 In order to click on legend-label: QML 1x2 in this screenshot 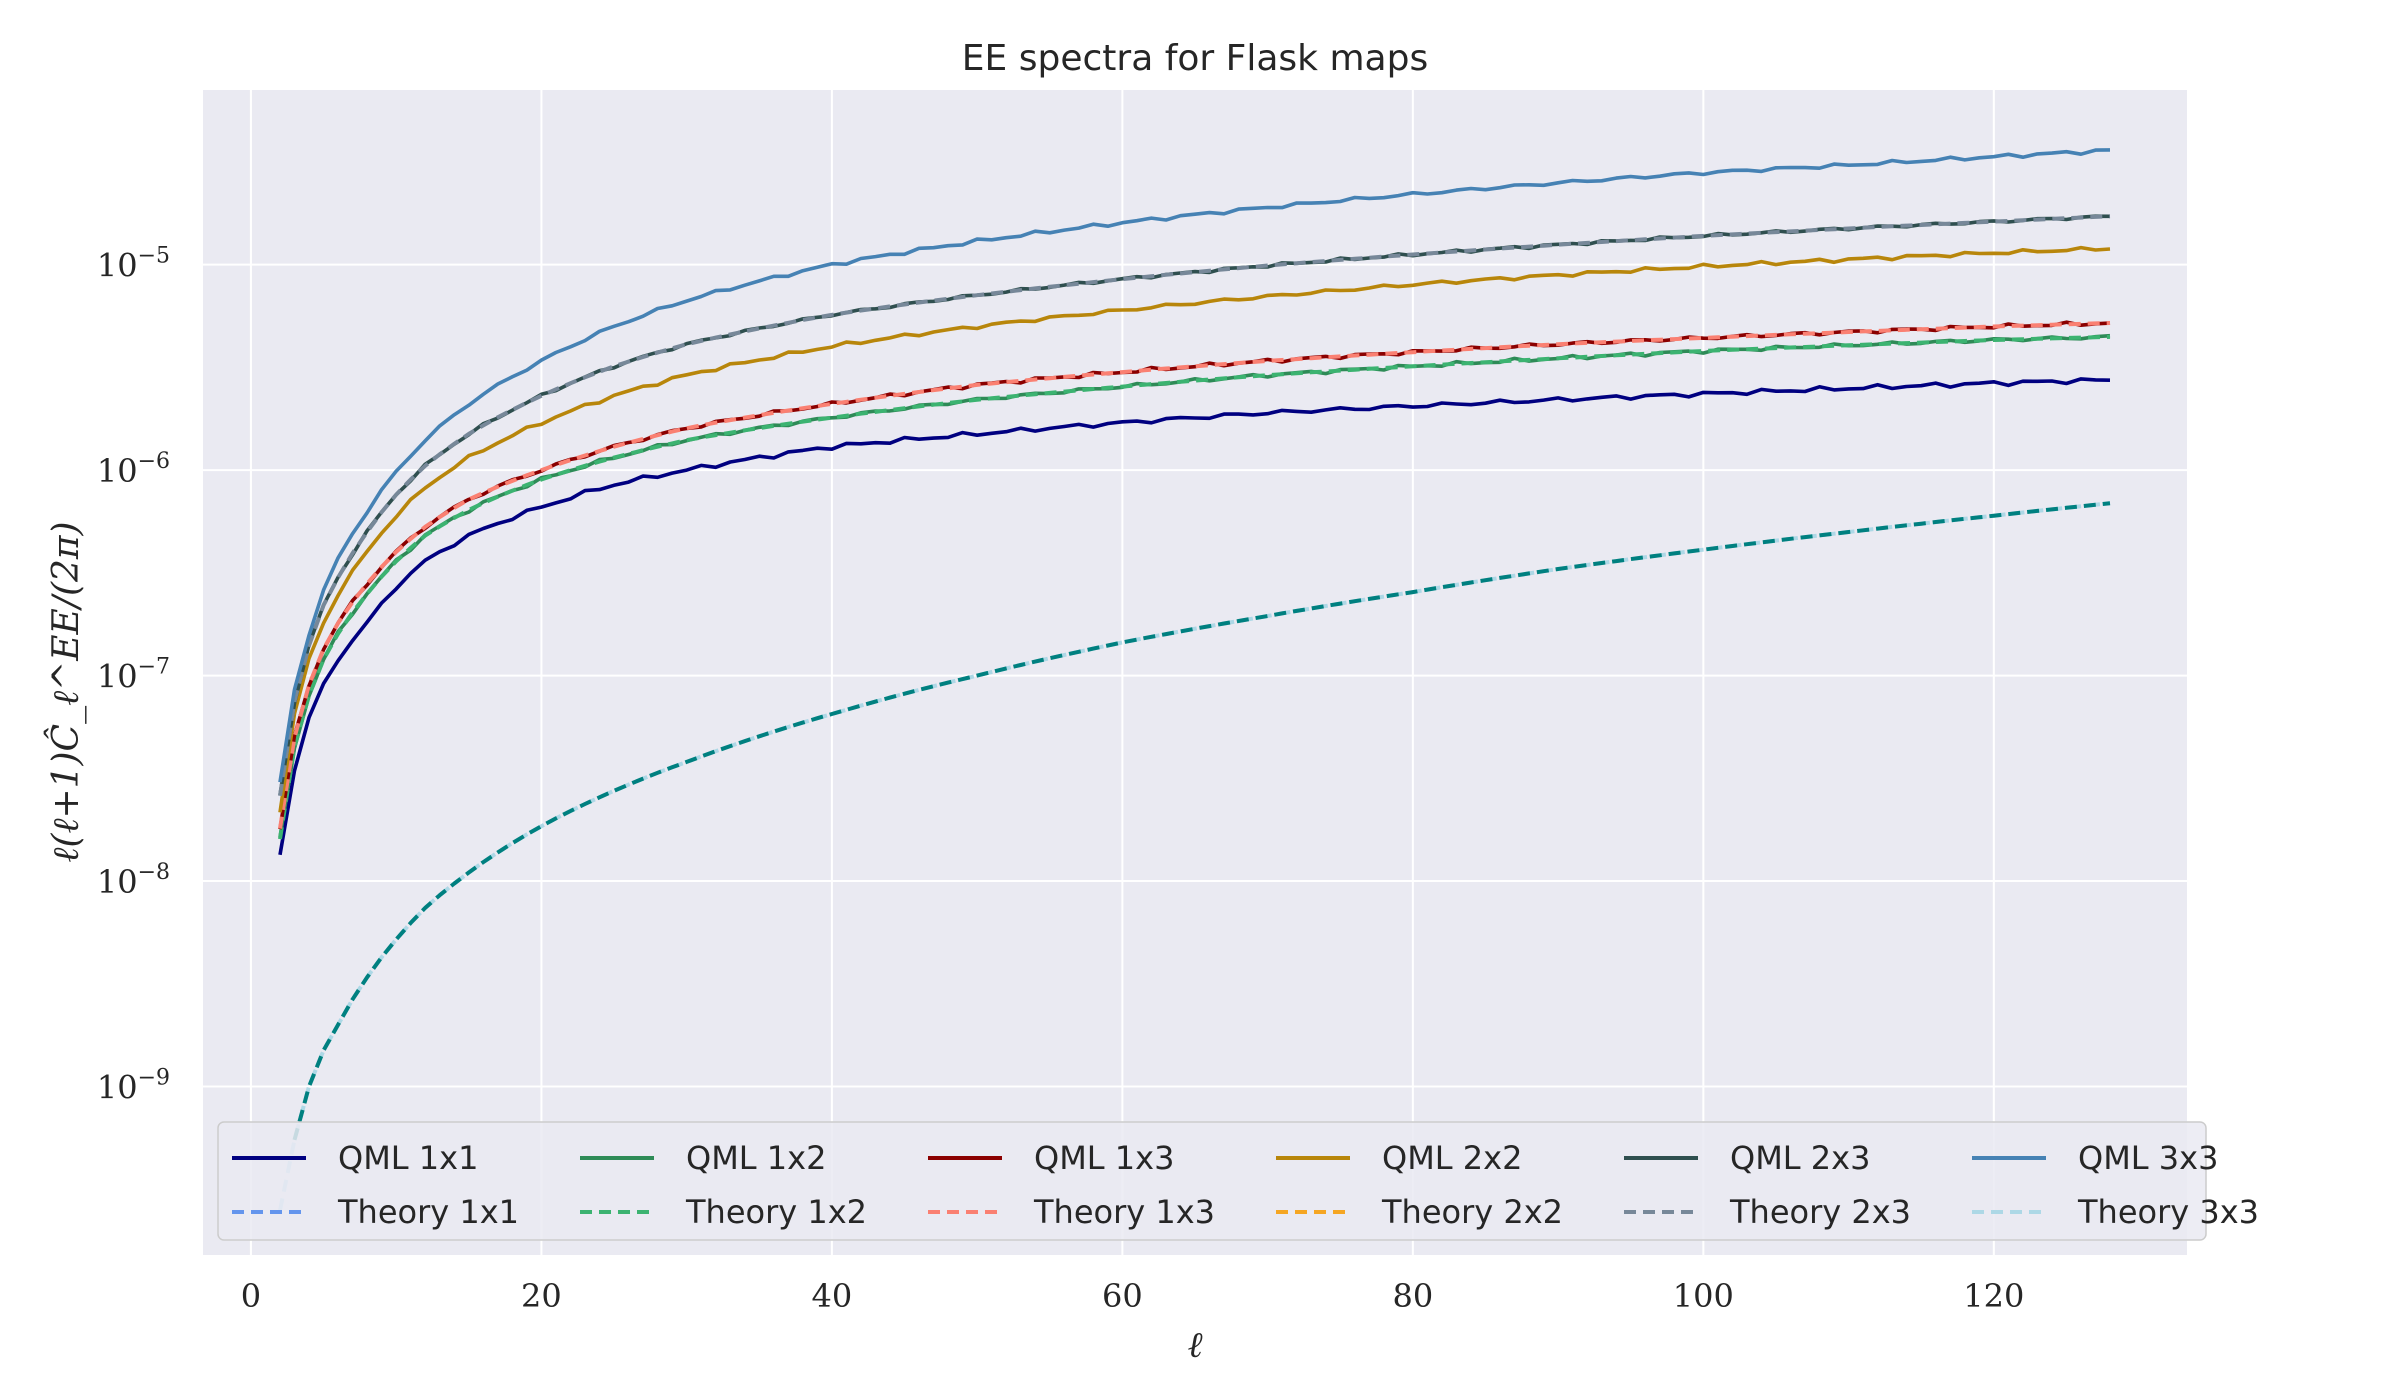, I will do `click(756, 1158)`.